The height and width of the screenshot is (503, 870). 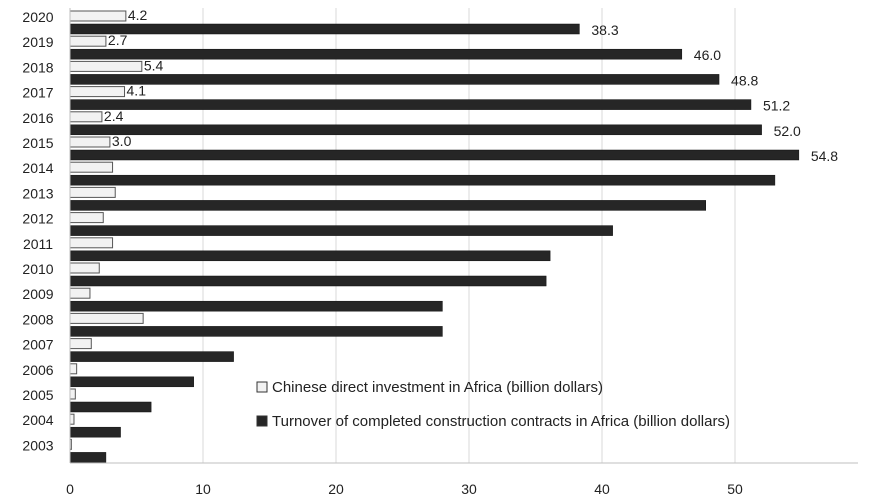 What do you see at coordinates (70, 489) in the screenshot?
I see `x-tick-label: 0` at bounding box center [70, 489].